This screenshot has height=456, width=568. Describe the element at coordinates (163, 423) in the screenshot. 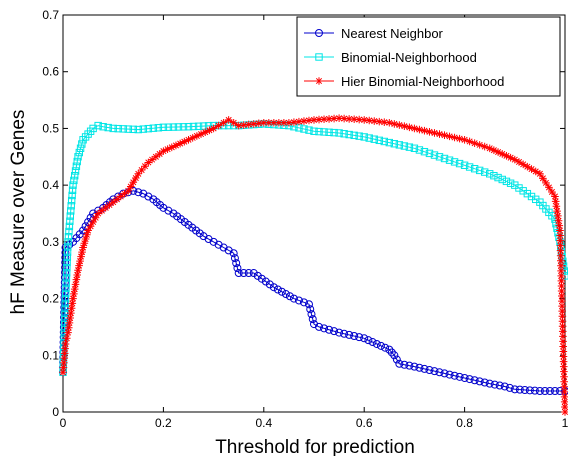

I see `x-tick-label: 0.2` at that location.